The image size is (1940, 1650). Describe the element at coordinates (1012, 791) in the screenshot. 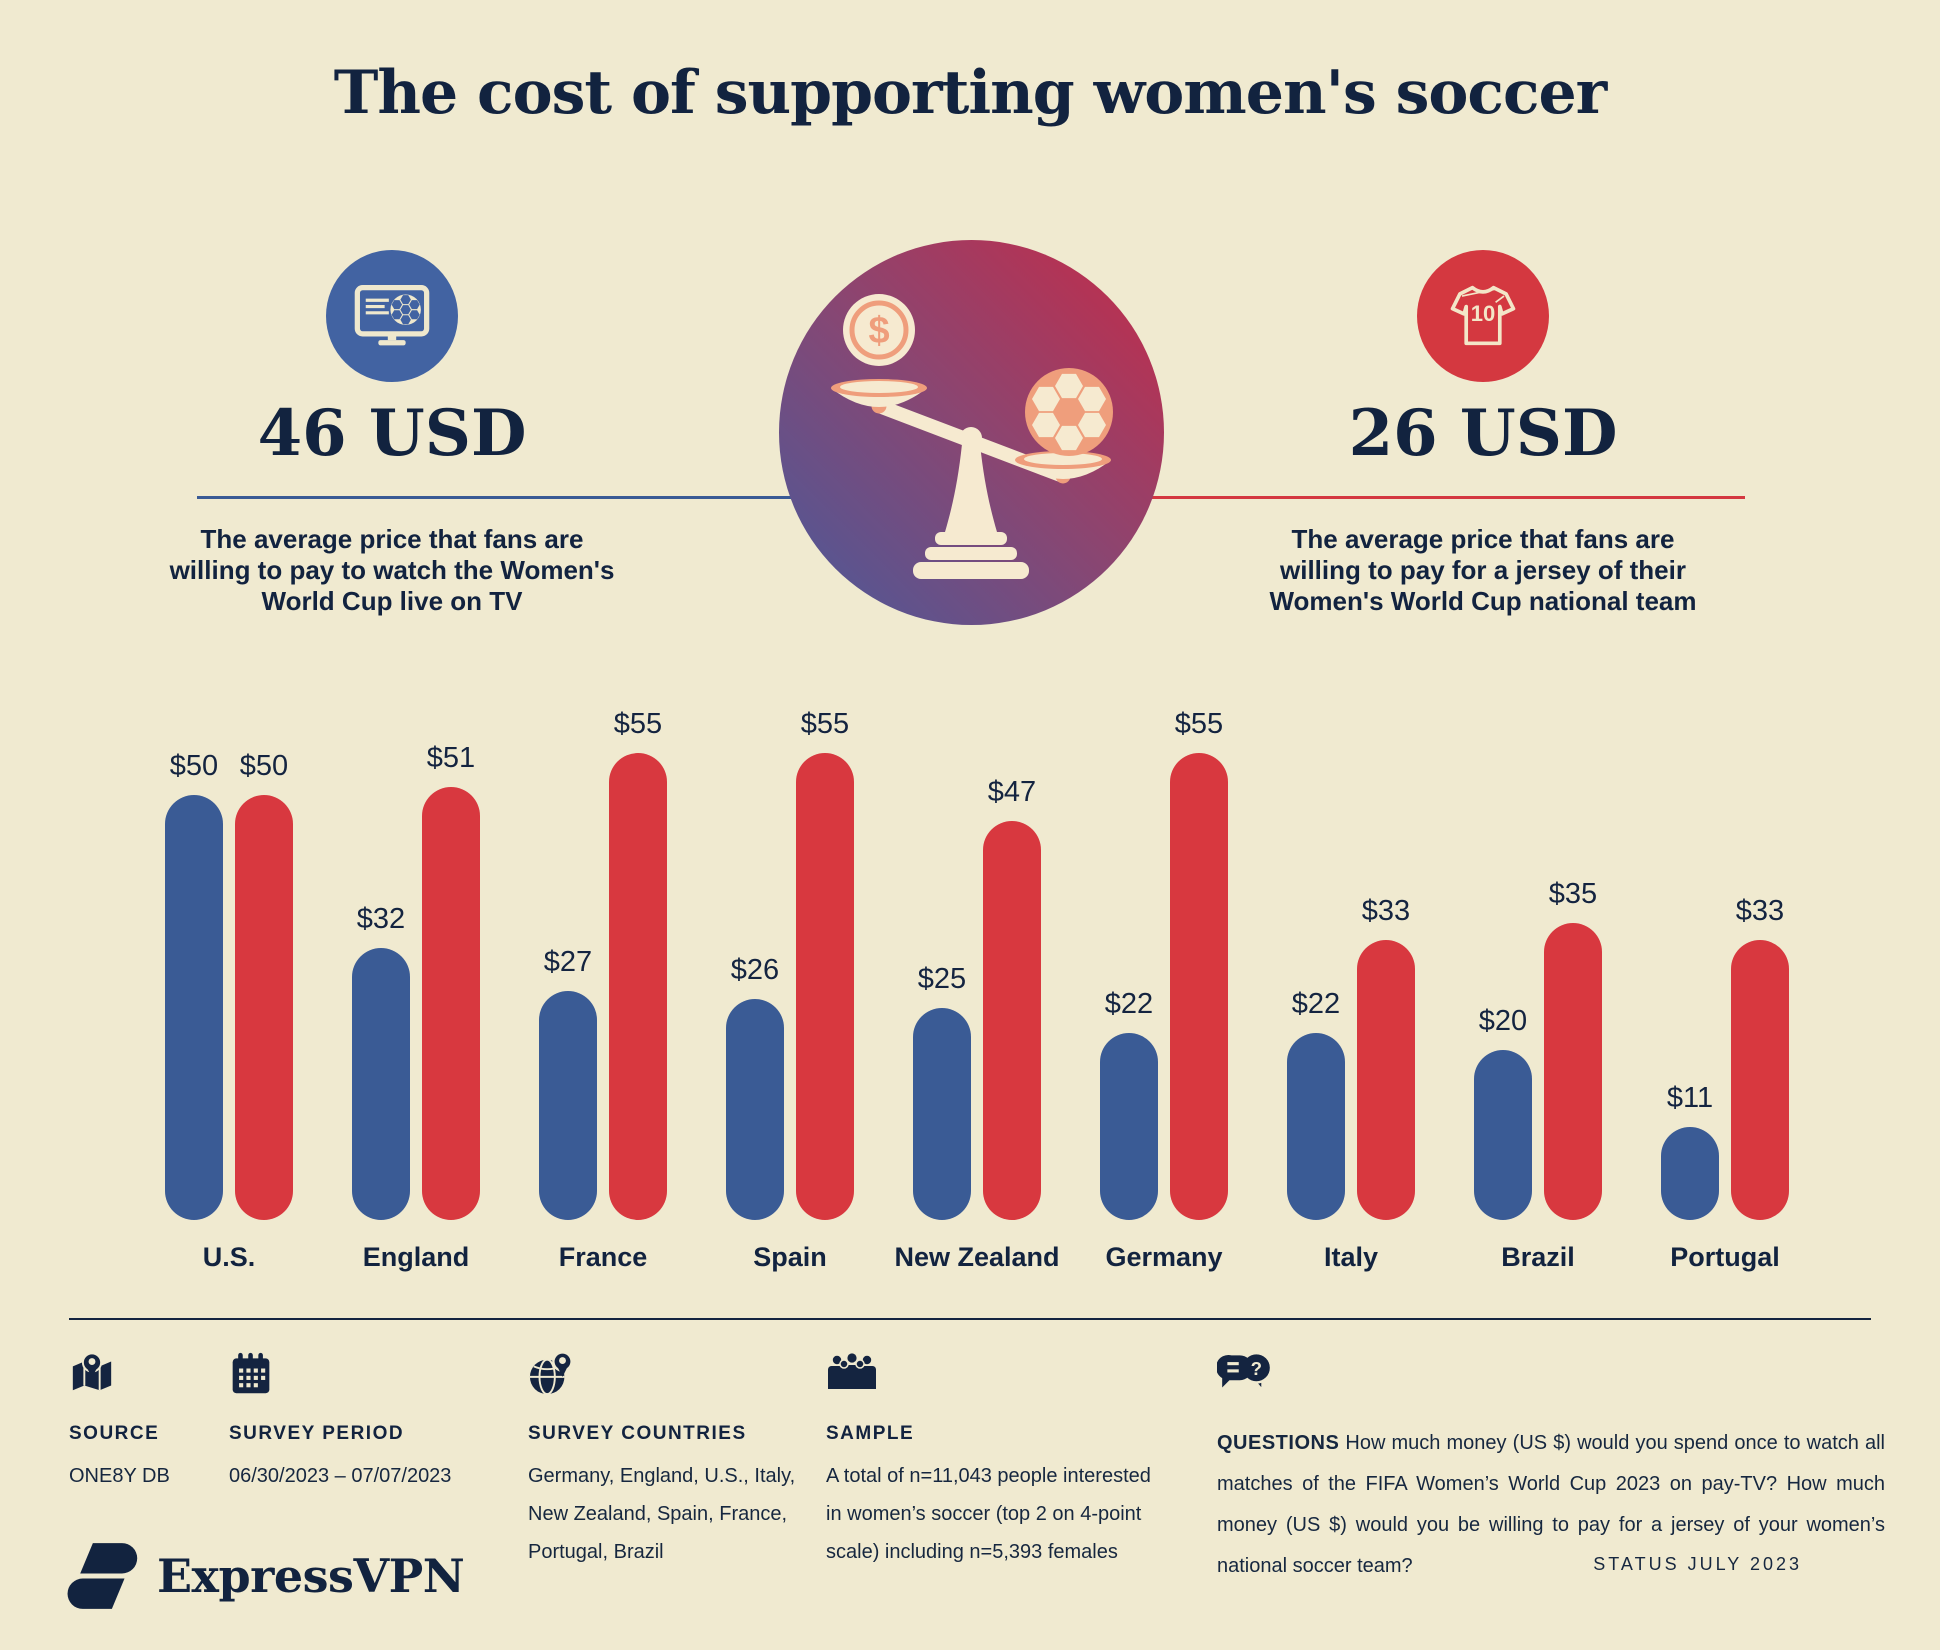

I see `bar-value-label: $47` at that location.